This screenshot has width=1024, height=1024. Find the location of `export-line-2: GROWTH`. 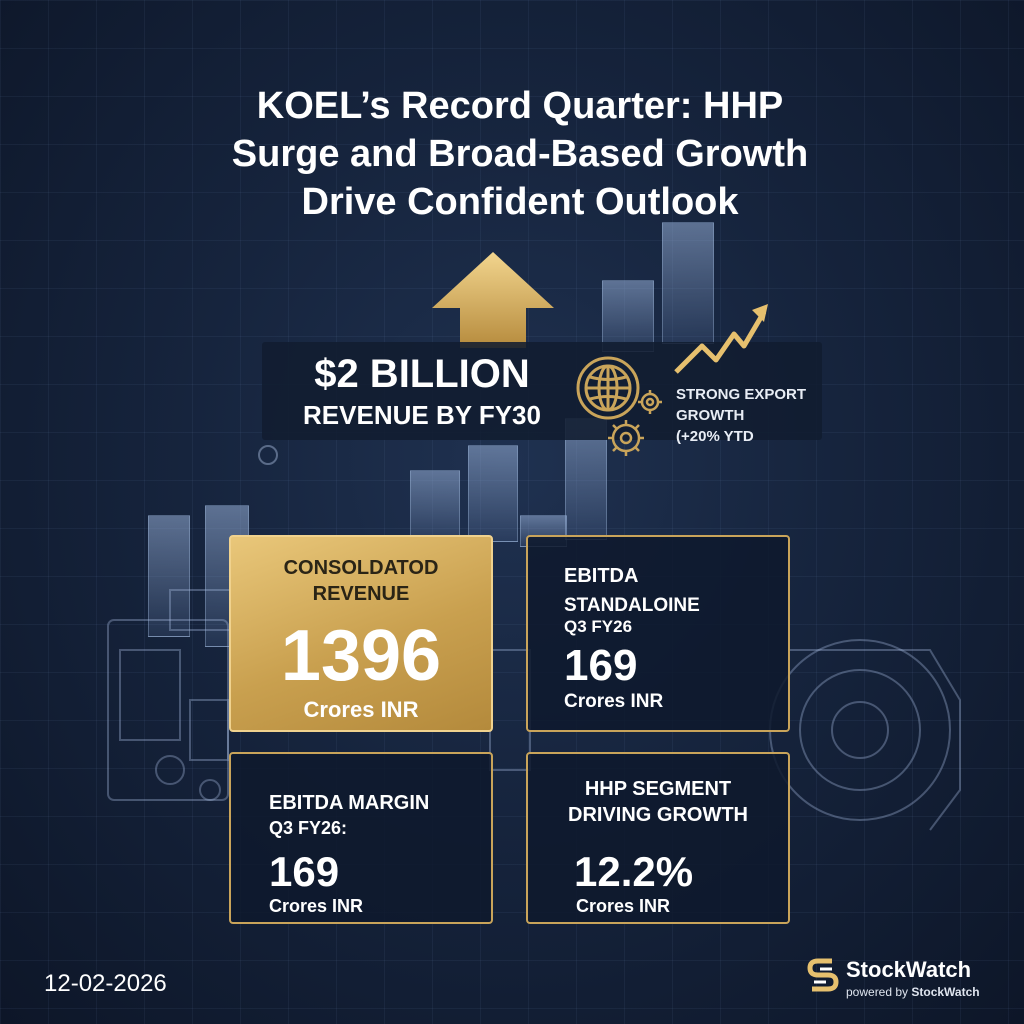

export-line-2: GROWTH is located at coordinates (710, 415).